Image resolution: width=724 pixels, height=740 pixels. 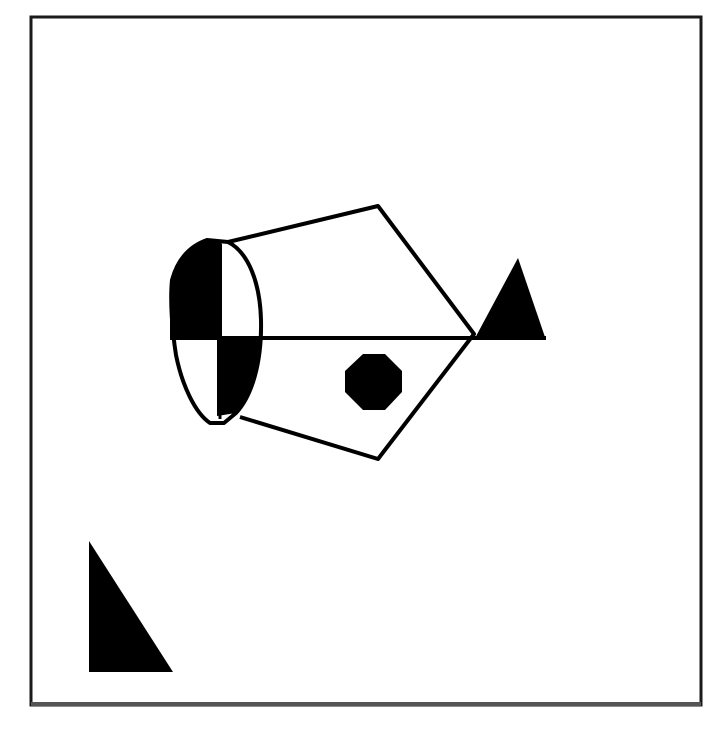 What do you see at coordinates (373, 382) in the screenshot?
I see `black-octagon` at bounding box center [373, 382].